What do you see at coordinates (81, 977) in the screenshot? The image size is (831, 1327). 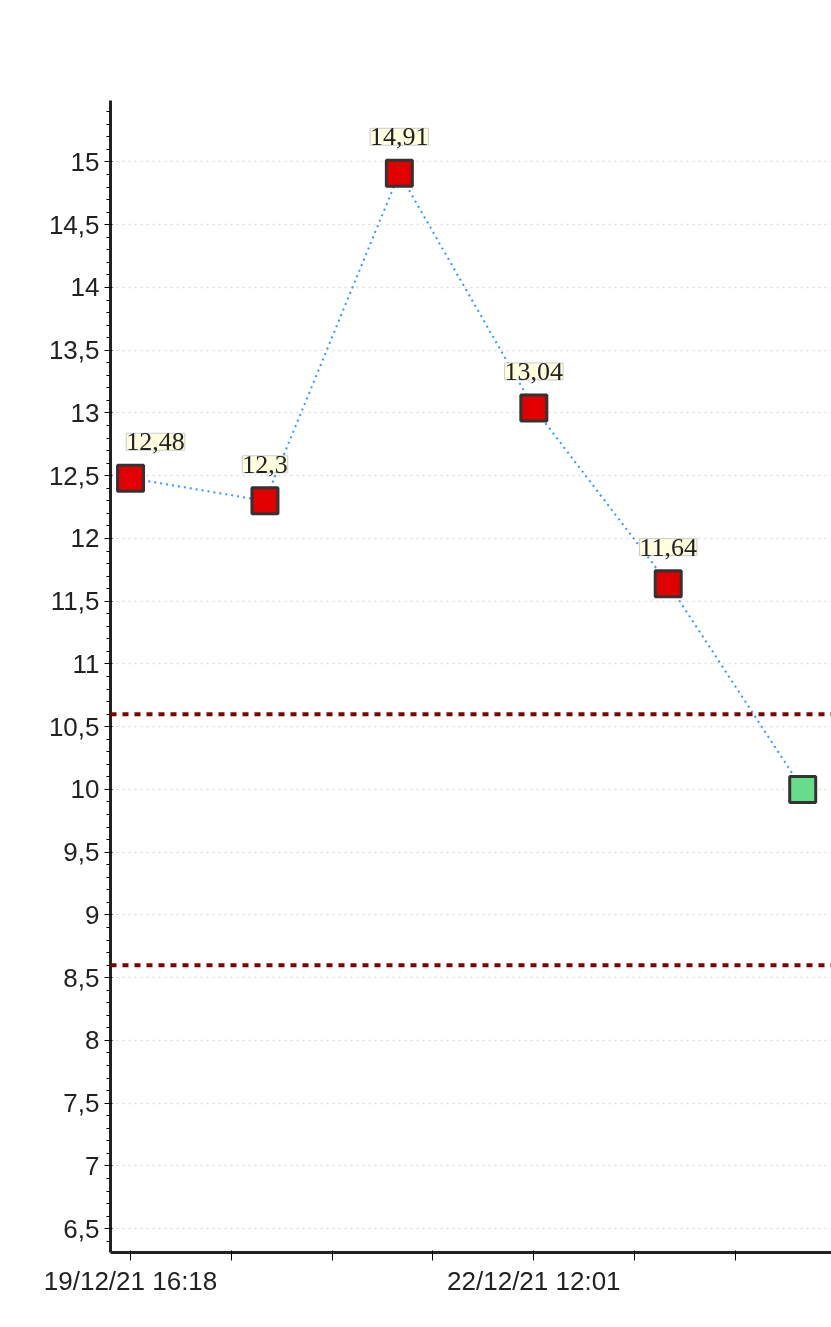 I see `y-tick-label: 8,5` at bounding box center [81, 977].